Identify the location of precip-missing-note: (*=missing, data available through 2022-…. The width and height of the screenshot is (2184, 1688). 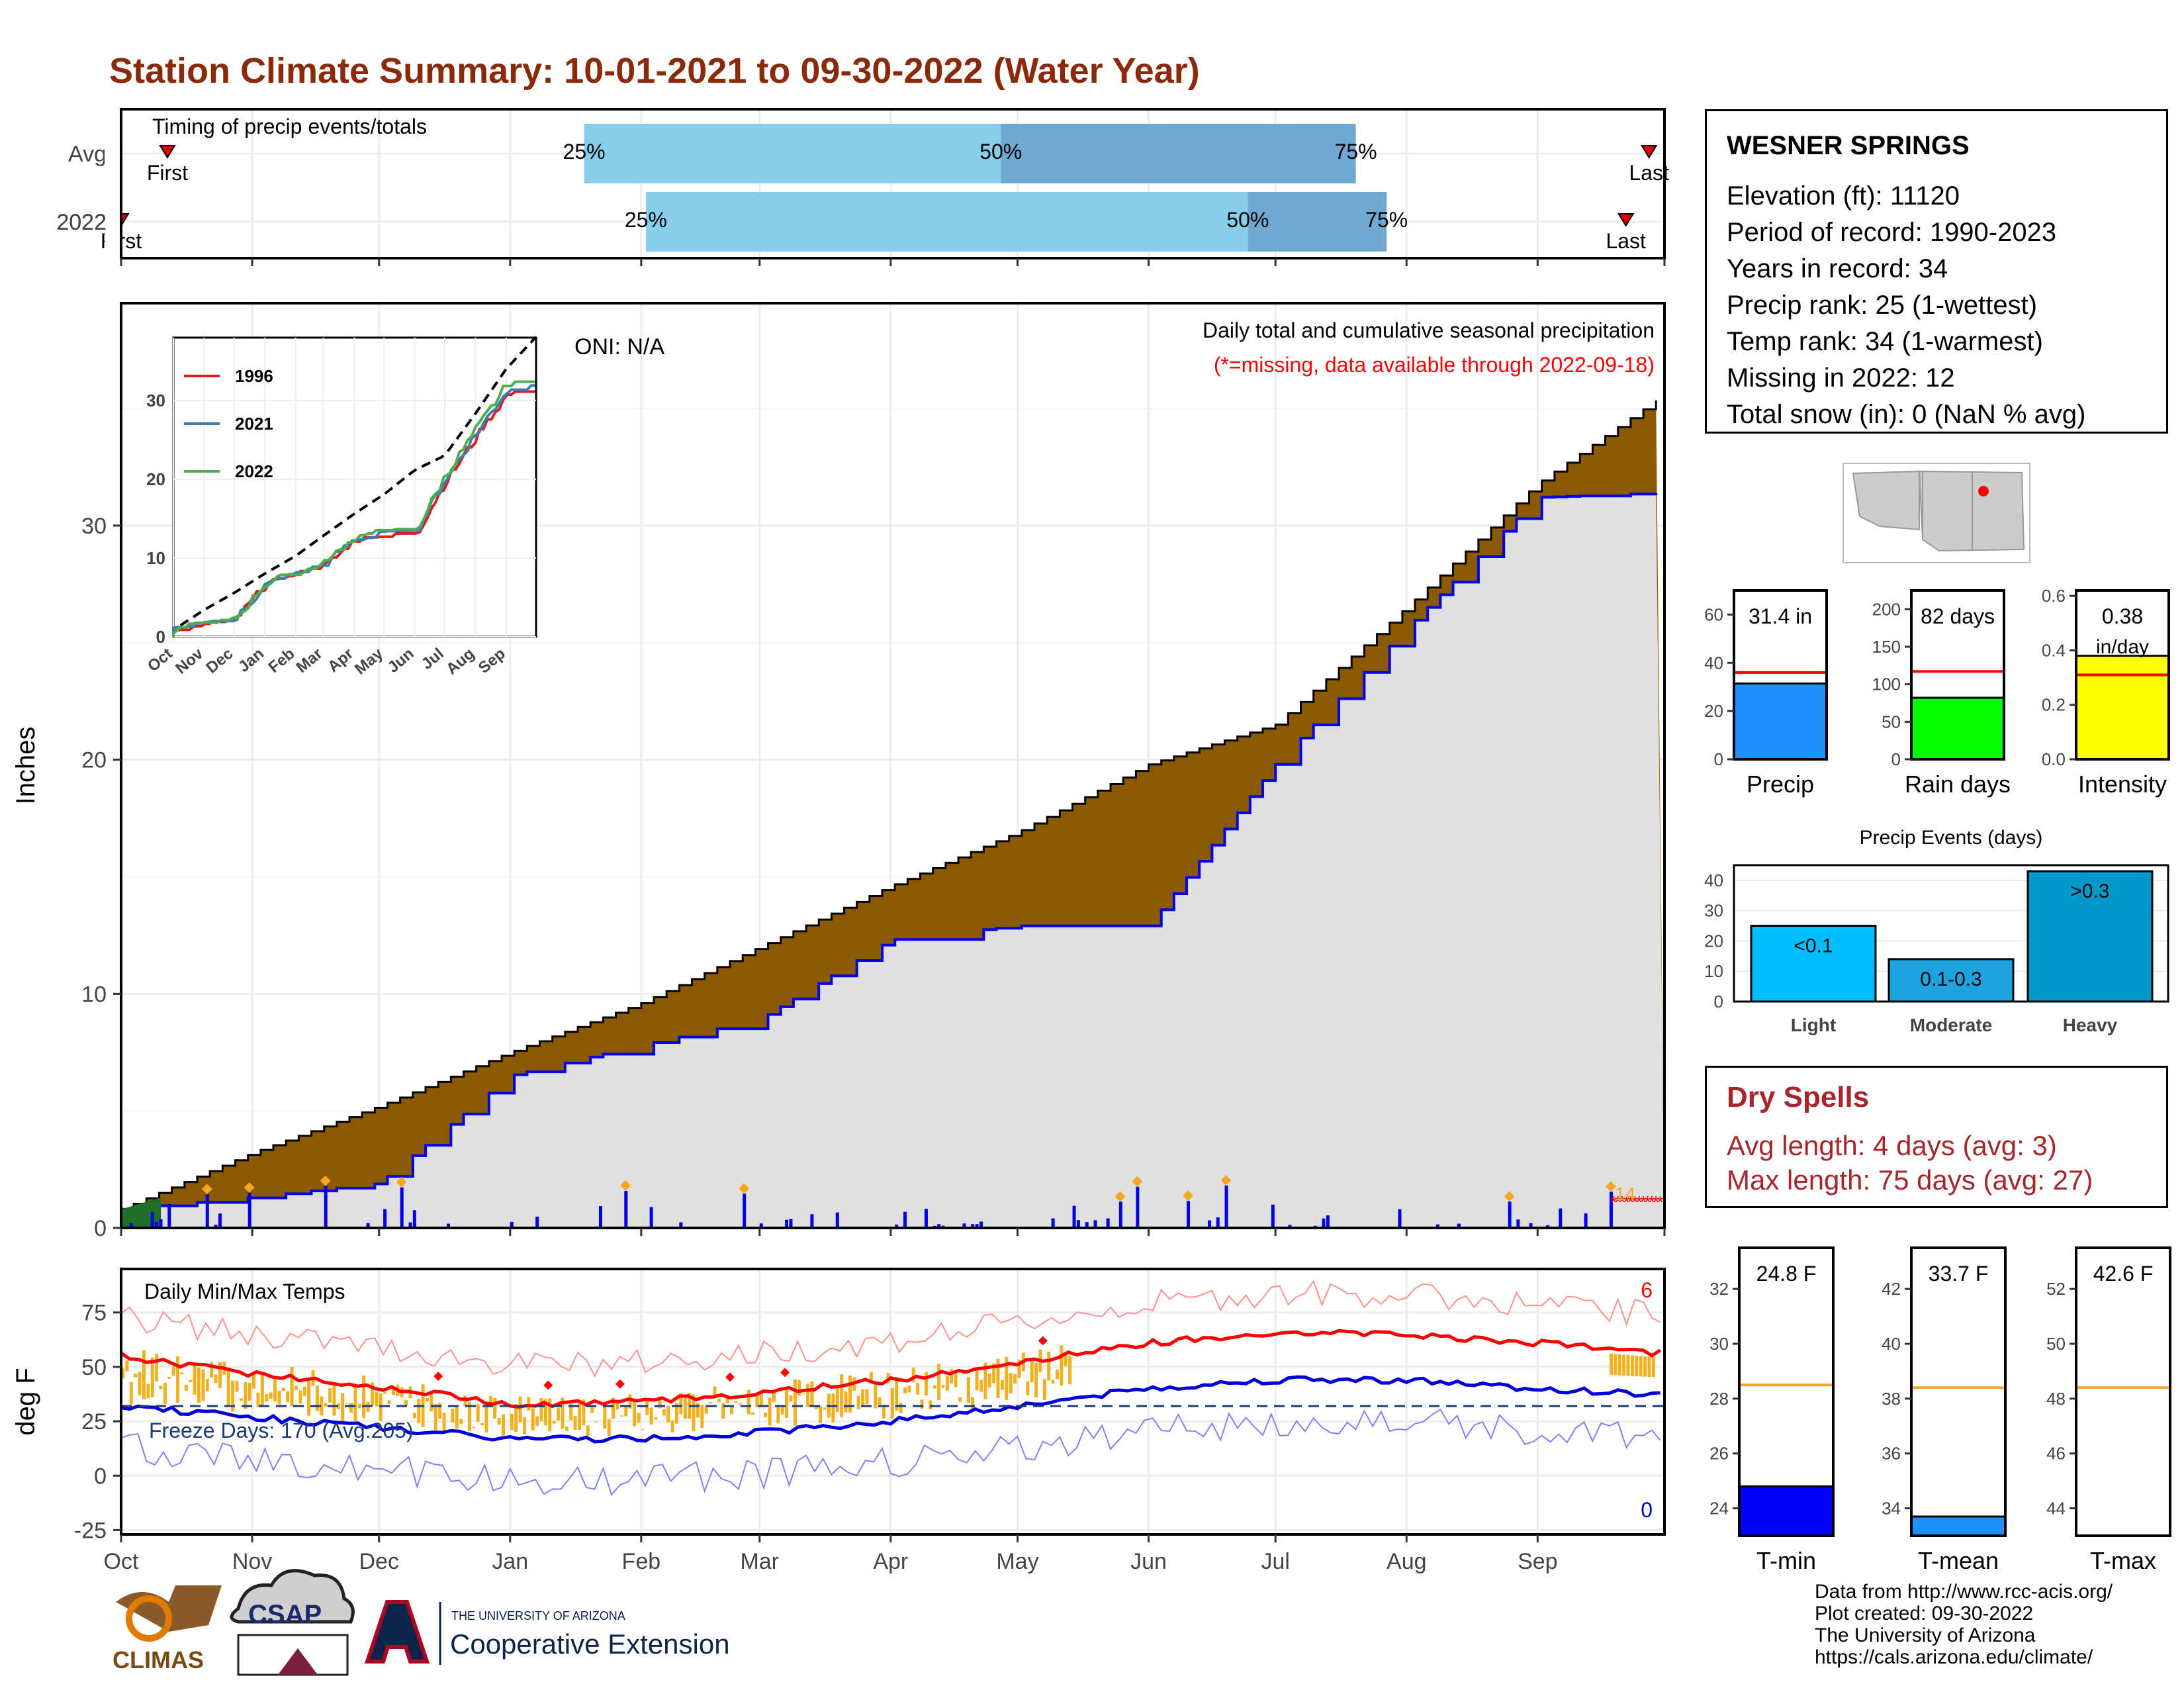
(1434, 365).